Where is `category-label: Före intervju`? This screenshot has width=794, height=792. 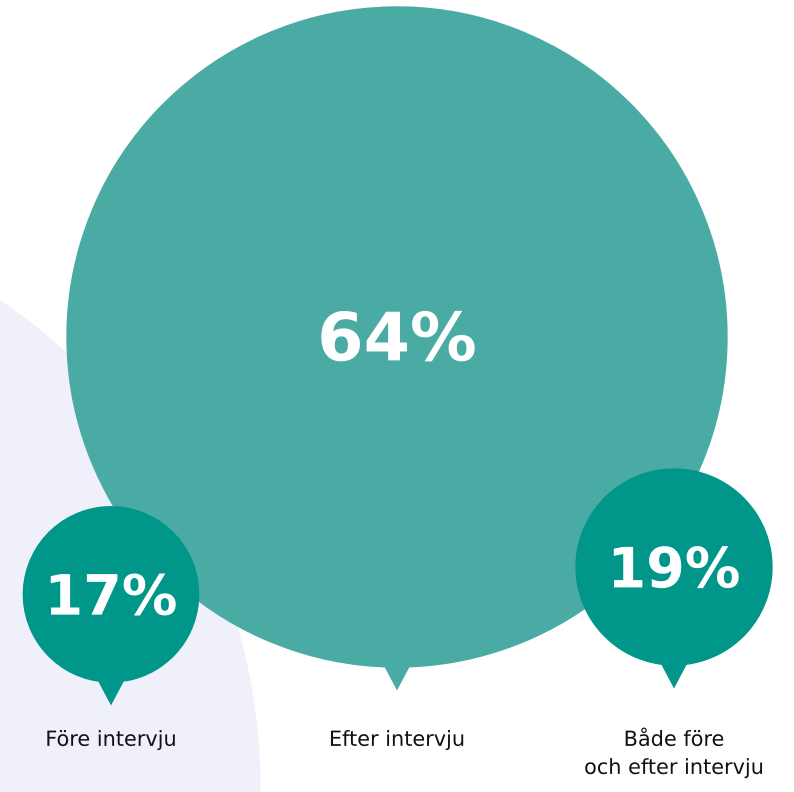
category-label: Före intervju is located at coordinates (111, 740).